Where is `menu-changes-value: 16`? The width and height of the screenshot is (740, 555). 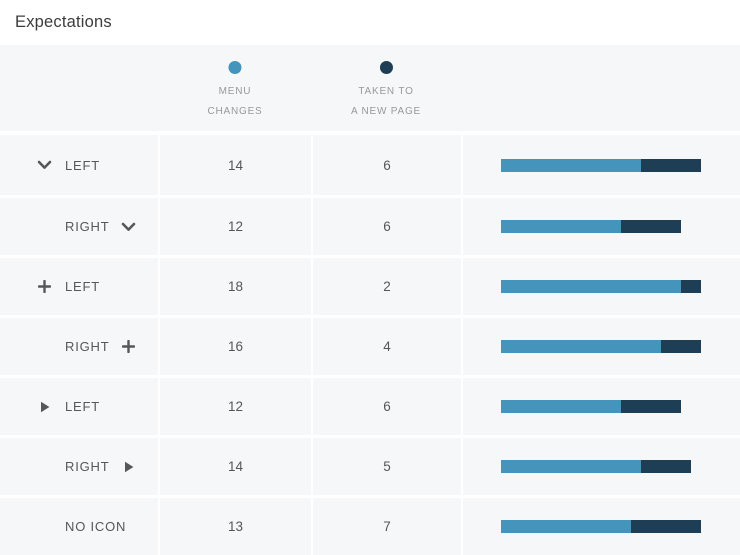
menu-changes-value: 16 is located at coordinates (234, 346).